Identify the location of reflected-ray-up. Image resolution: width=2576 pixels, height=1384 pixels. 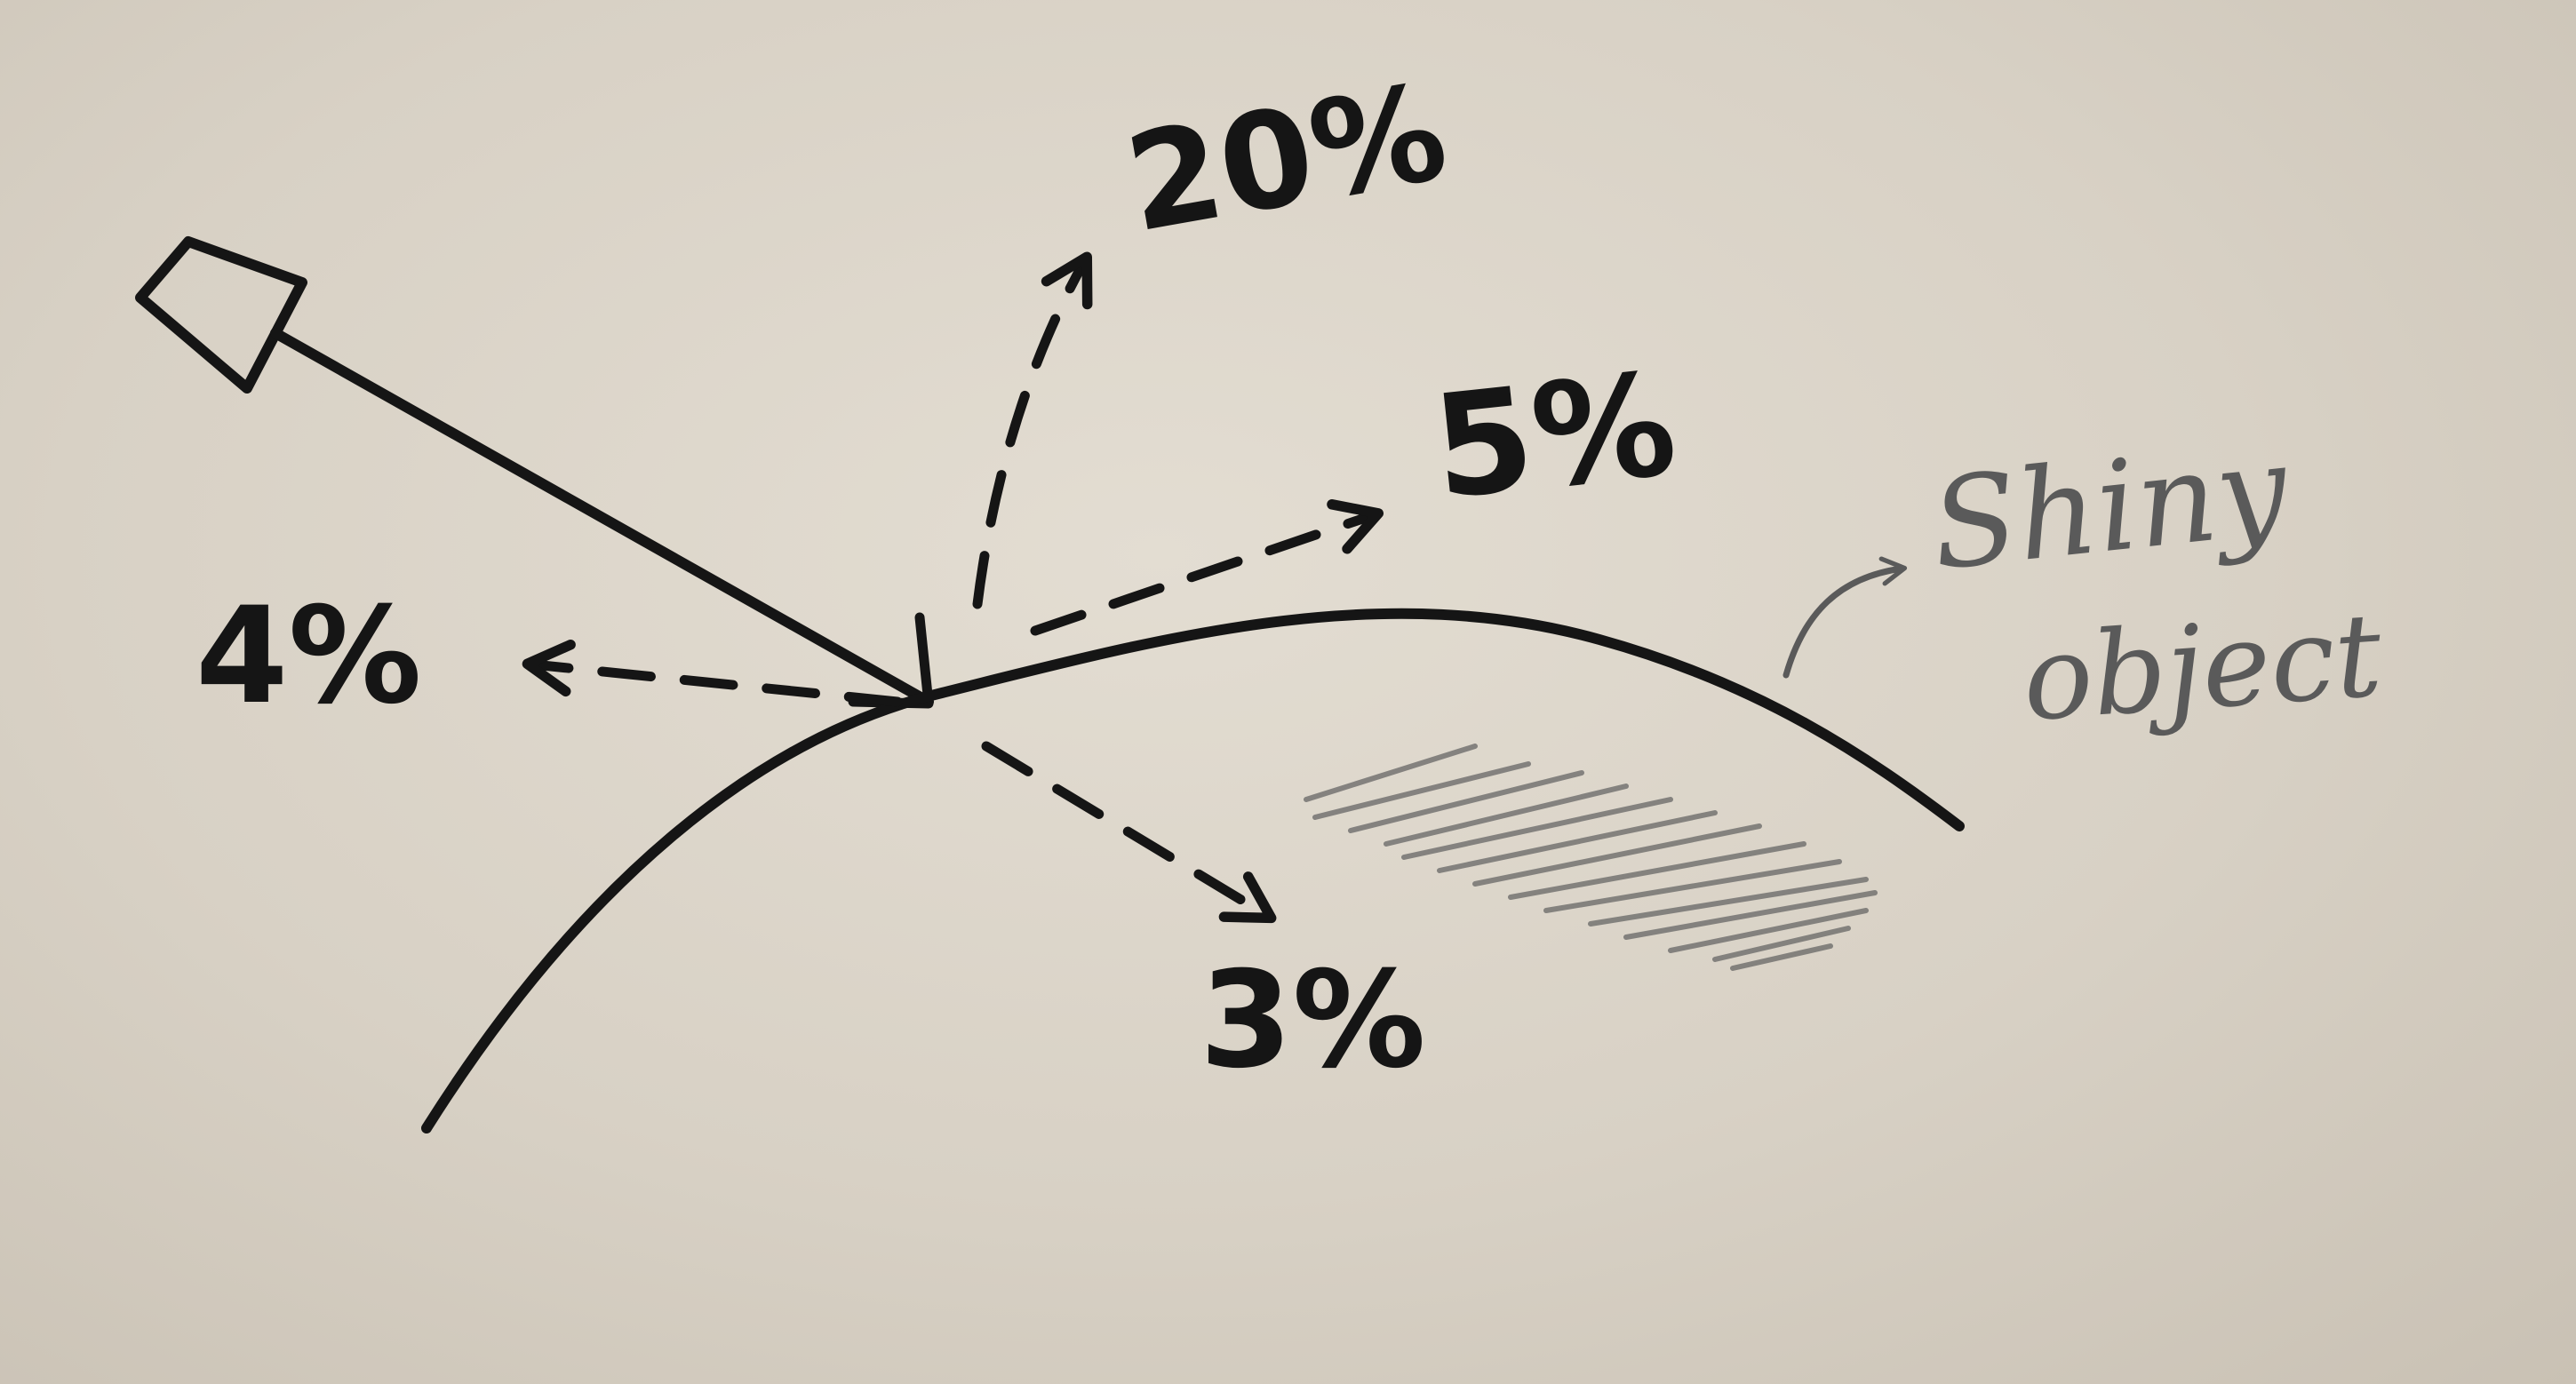
(1032, 430).